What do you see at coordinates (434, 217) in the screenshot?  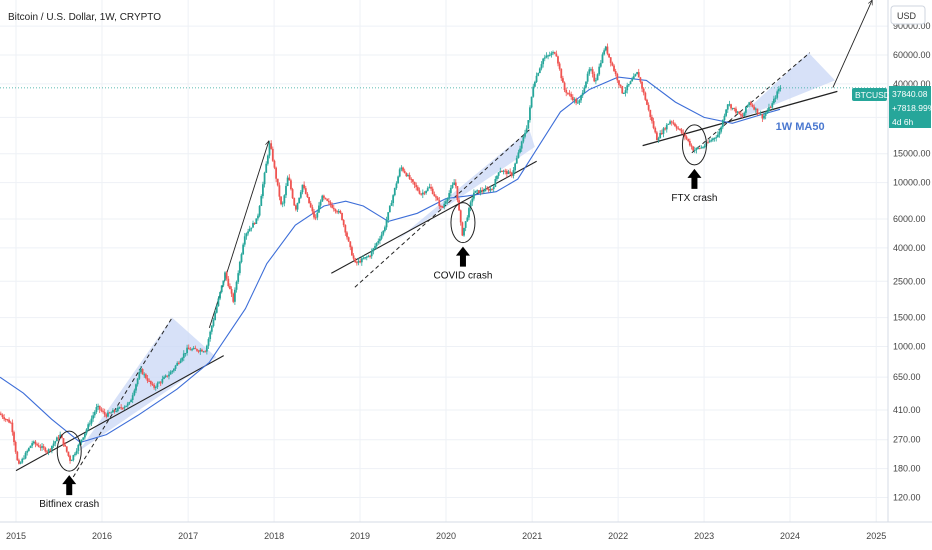 I see `support-line-2019` at bounding box center [434, 217].